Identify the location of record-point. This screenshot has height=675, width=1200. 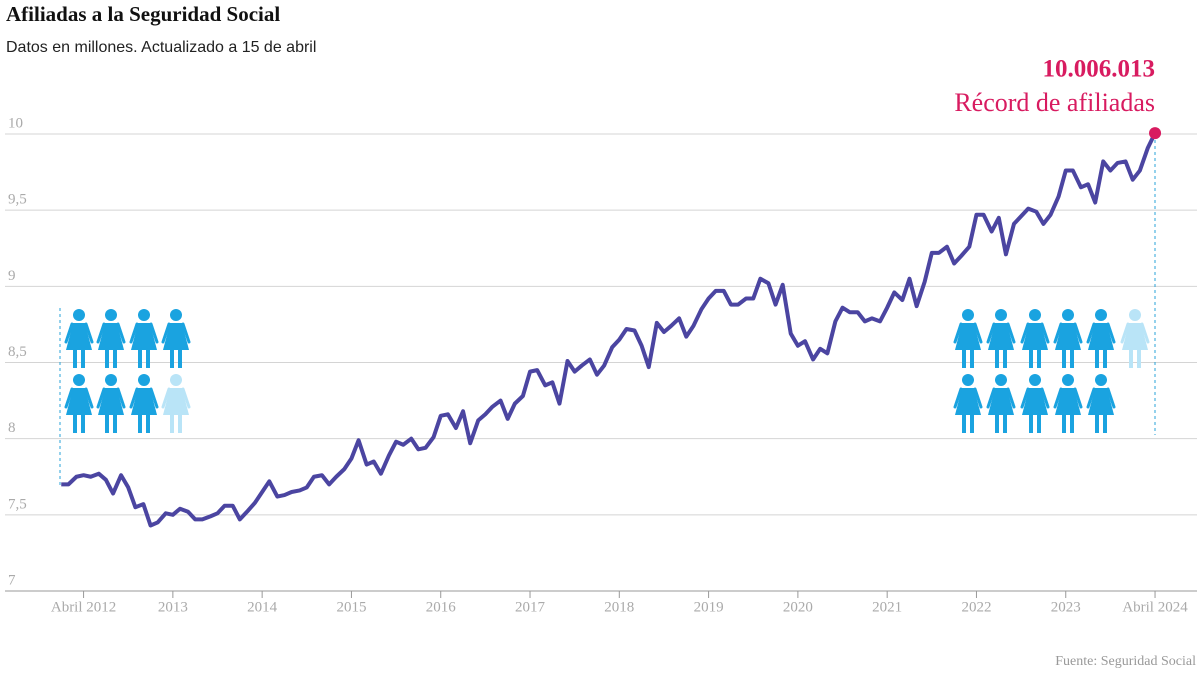
(1155, 133).